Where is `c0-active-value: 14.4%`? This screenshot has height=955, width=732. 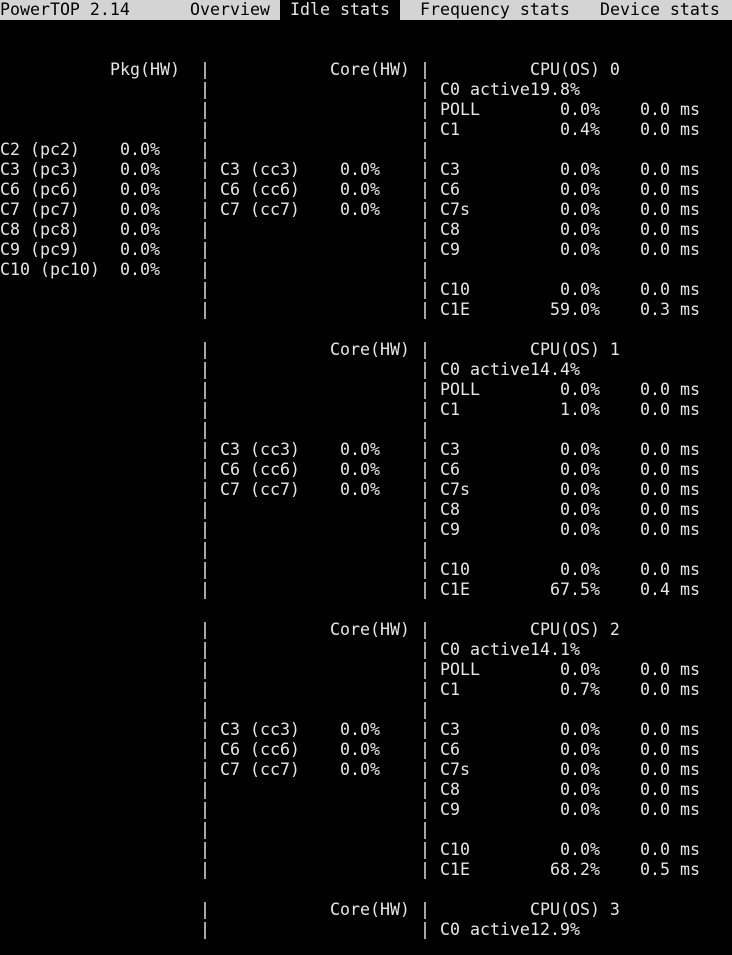 c0-active-value: 14.4% is located at coordinates (555, 369).